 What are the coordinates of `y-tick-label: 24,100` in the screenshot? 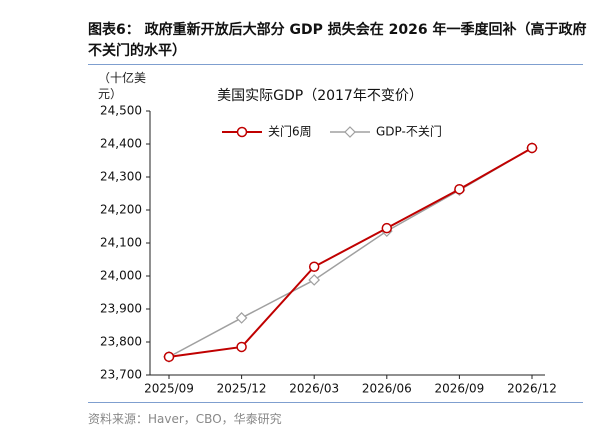 It's located at (121, 243).